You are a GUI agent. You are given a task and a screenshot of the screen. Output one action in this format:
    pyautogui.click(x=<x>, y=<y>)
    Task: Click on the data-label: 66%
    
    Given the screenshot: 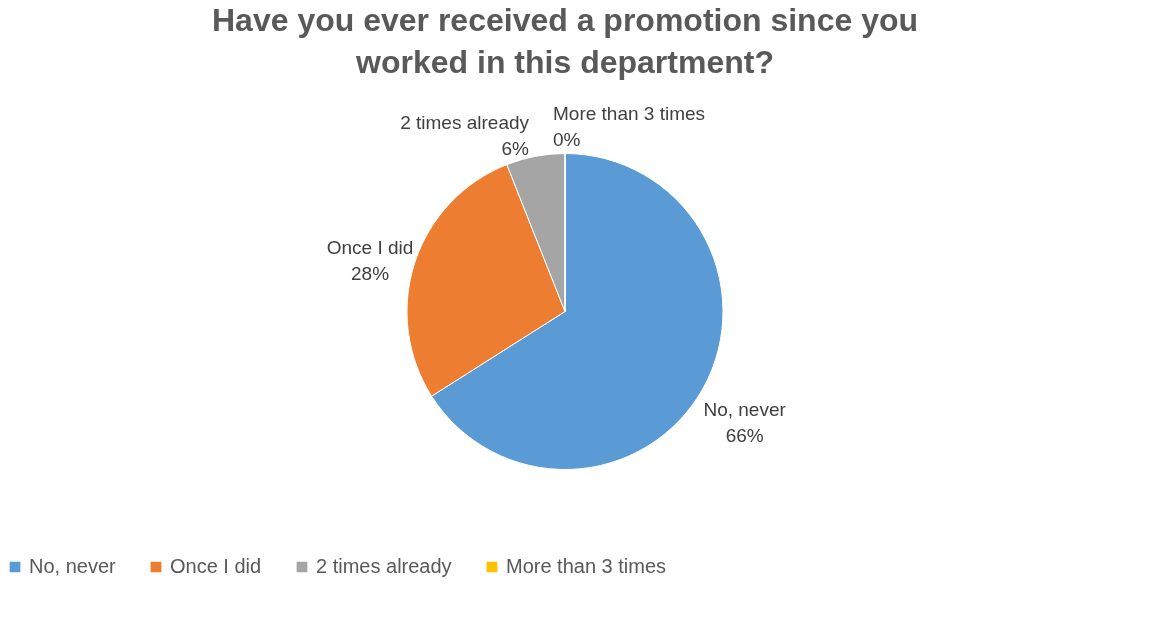 What is the action you would take?
    pyautogui.click(x=744, y=436)
    